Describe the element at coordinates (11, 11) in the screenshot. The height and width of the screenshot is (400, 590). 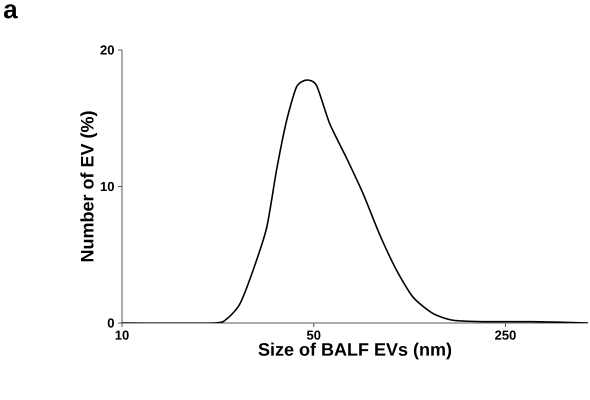
I see `chart-title: a` at that location.